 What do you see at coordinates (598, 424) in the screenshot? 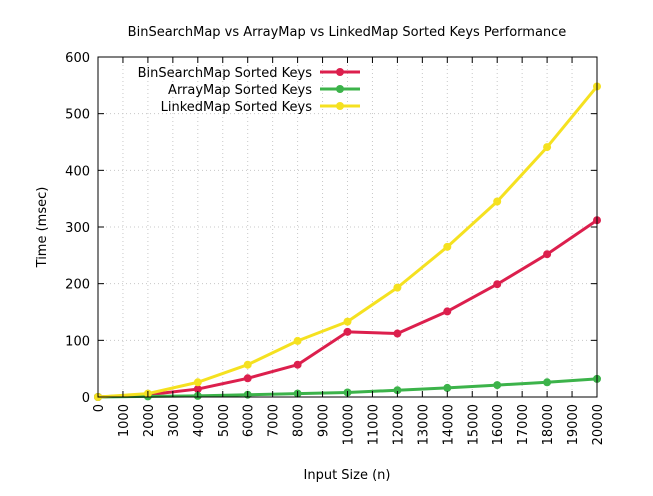
I see `x-tick-label: 20000` at bounding box center [598, 424].